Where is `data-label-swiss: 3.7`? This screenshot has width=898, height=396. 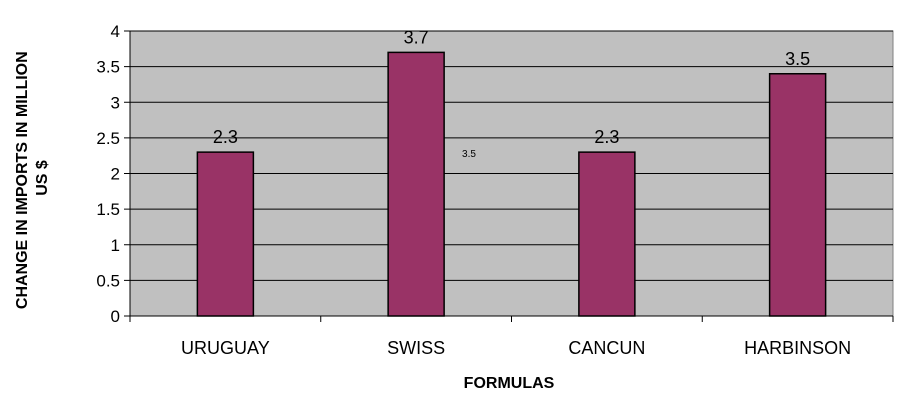
data-label-swiss: 3.7 is located at coordinates (416, 37).